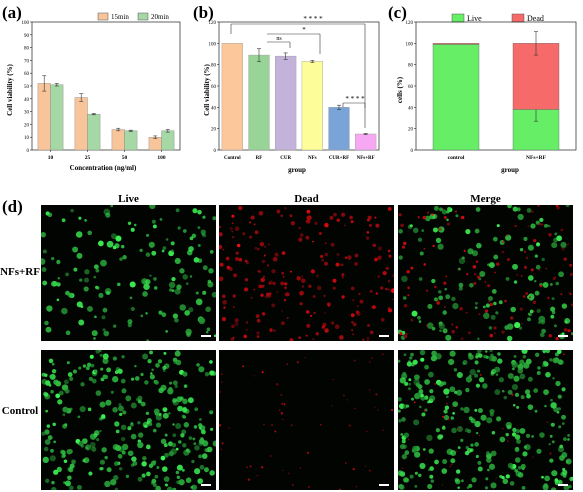  What do you see at coordinates (411, 130) in the screenshot?
I see `chart-c-ytick: 20` at bounding box center [411, 130].